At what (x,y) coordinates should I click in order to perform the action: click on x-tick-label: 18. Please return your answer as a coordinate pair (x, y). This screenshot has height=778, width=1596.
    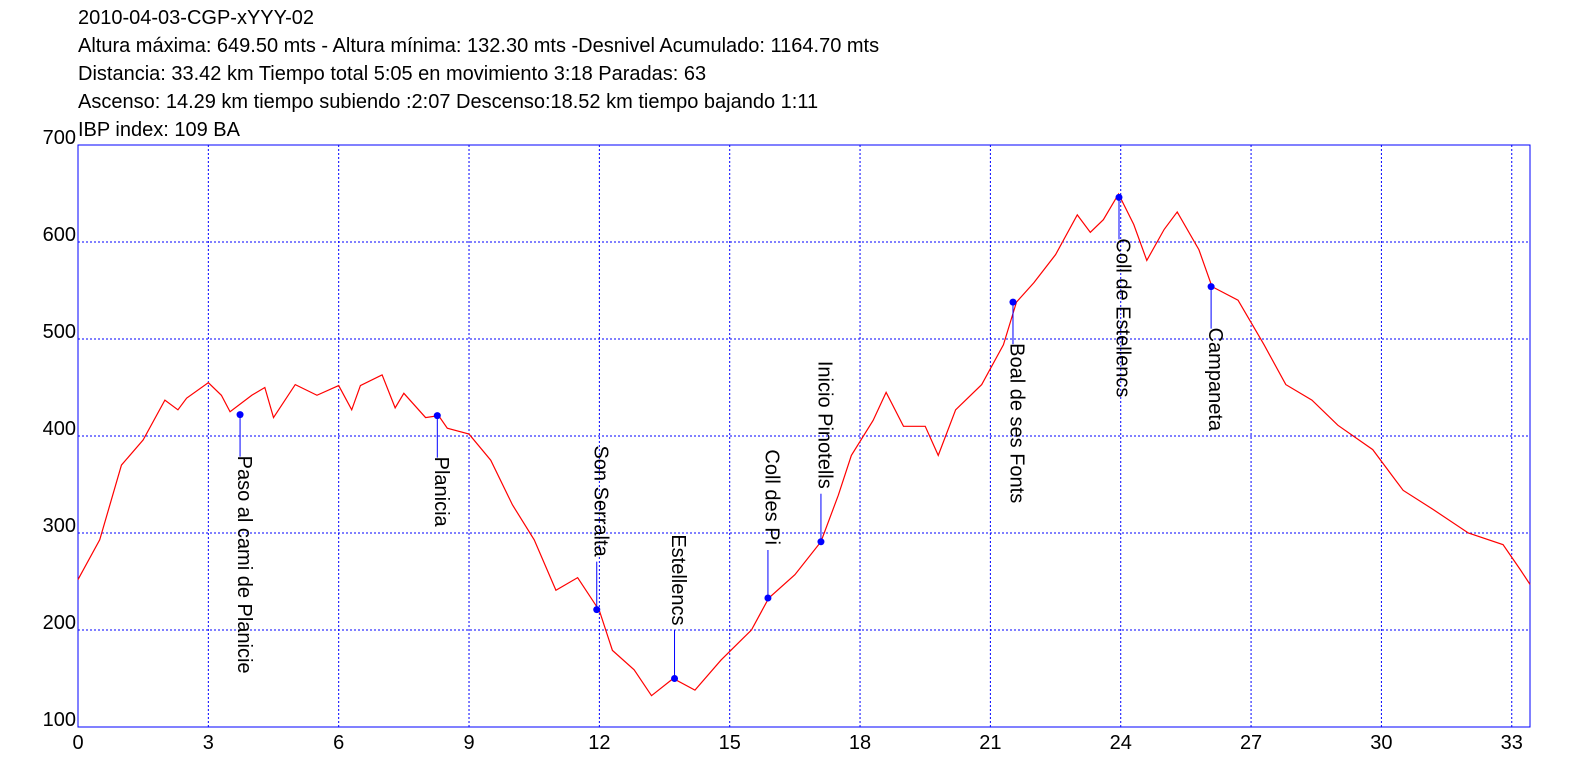
    Looking at the image, I should click on (860, 743).